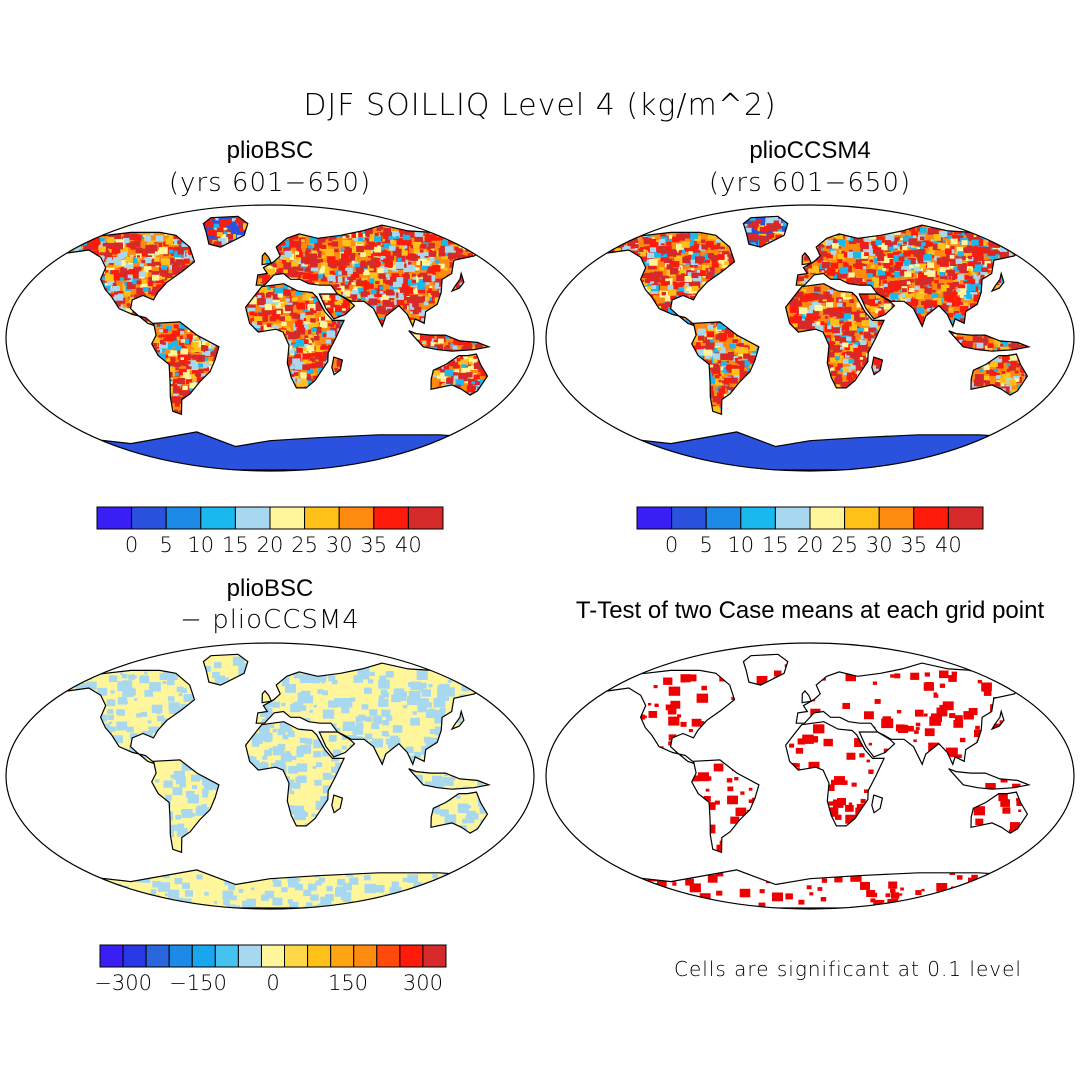 The height and width of the screenshot is (1080, 1080). I want to click on panel-1-subtitle: (yrs 601−650), so click(270, 183).